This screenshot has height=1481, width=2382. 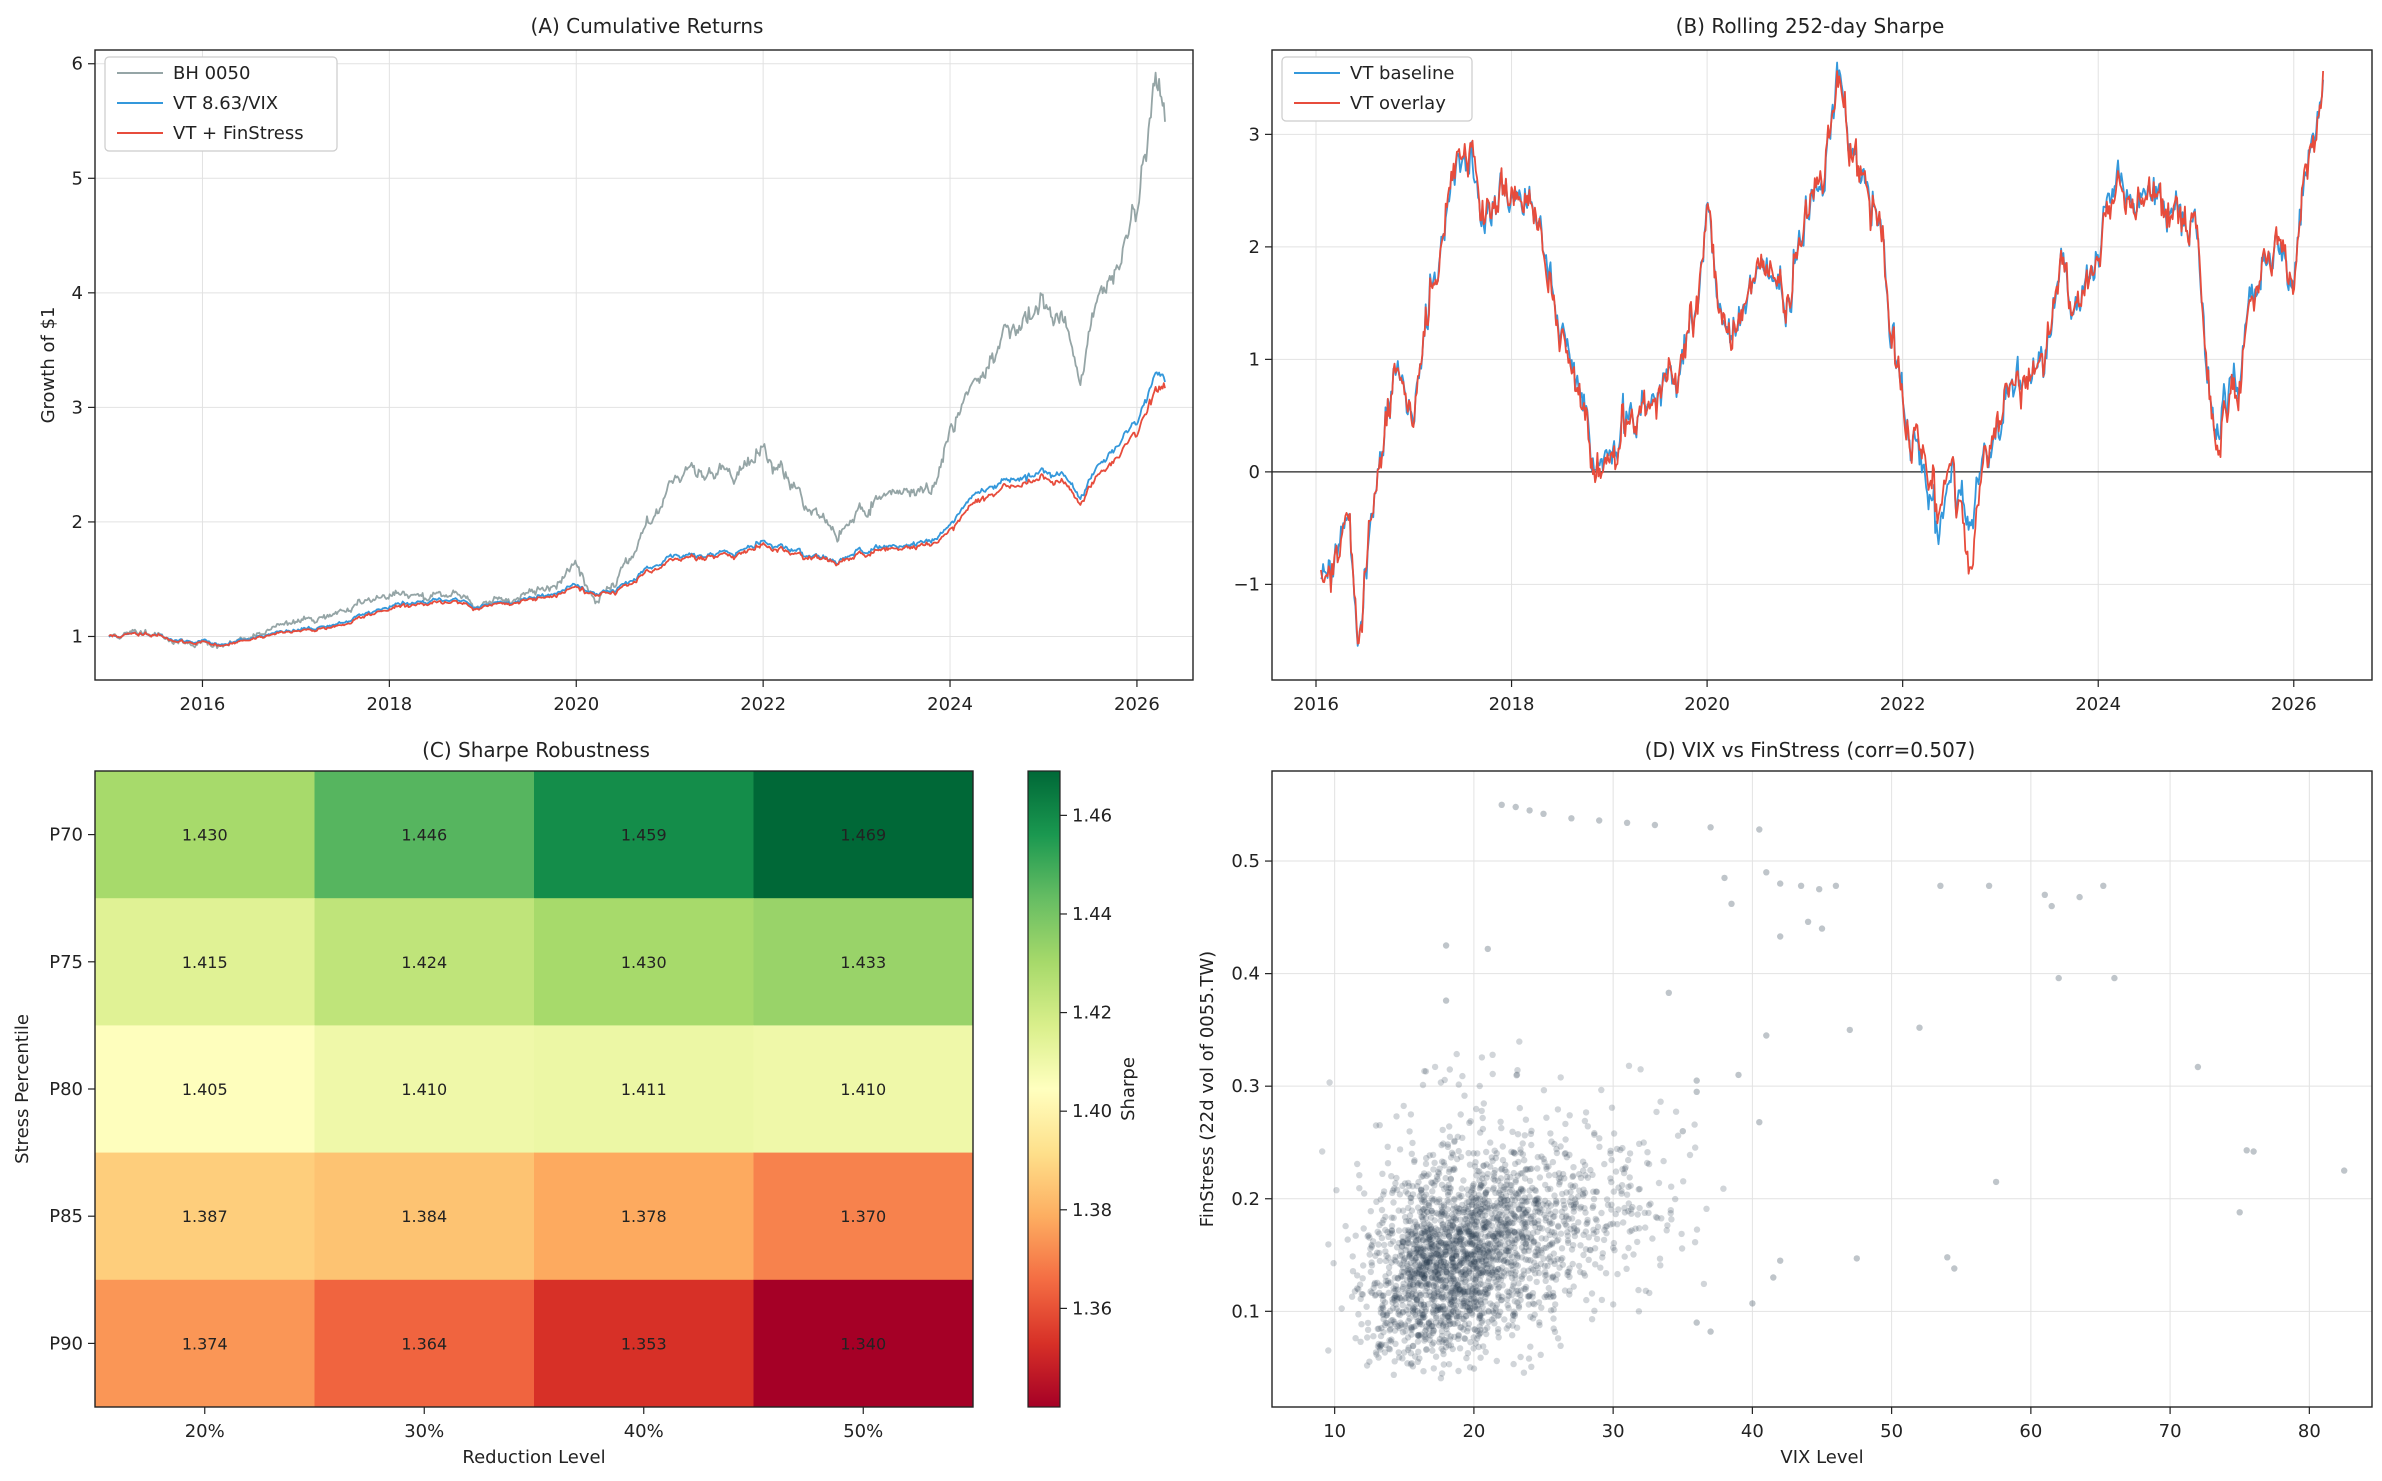 I want to click on heatmap-cell-label: 1.410, so click(x=863, y=1089).